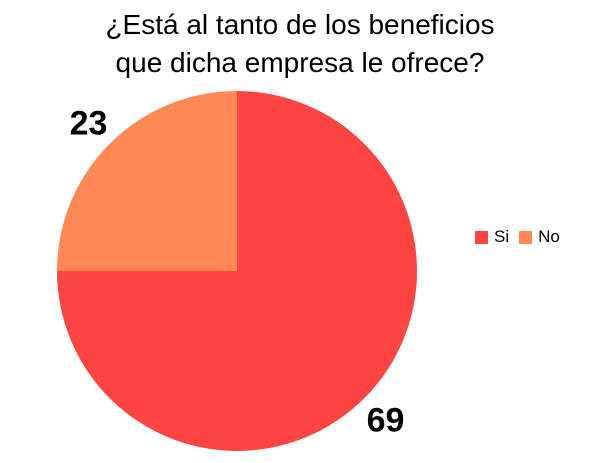 The image size is (600, 463). I want to click on legend-swatch-no, so click(526, 237).